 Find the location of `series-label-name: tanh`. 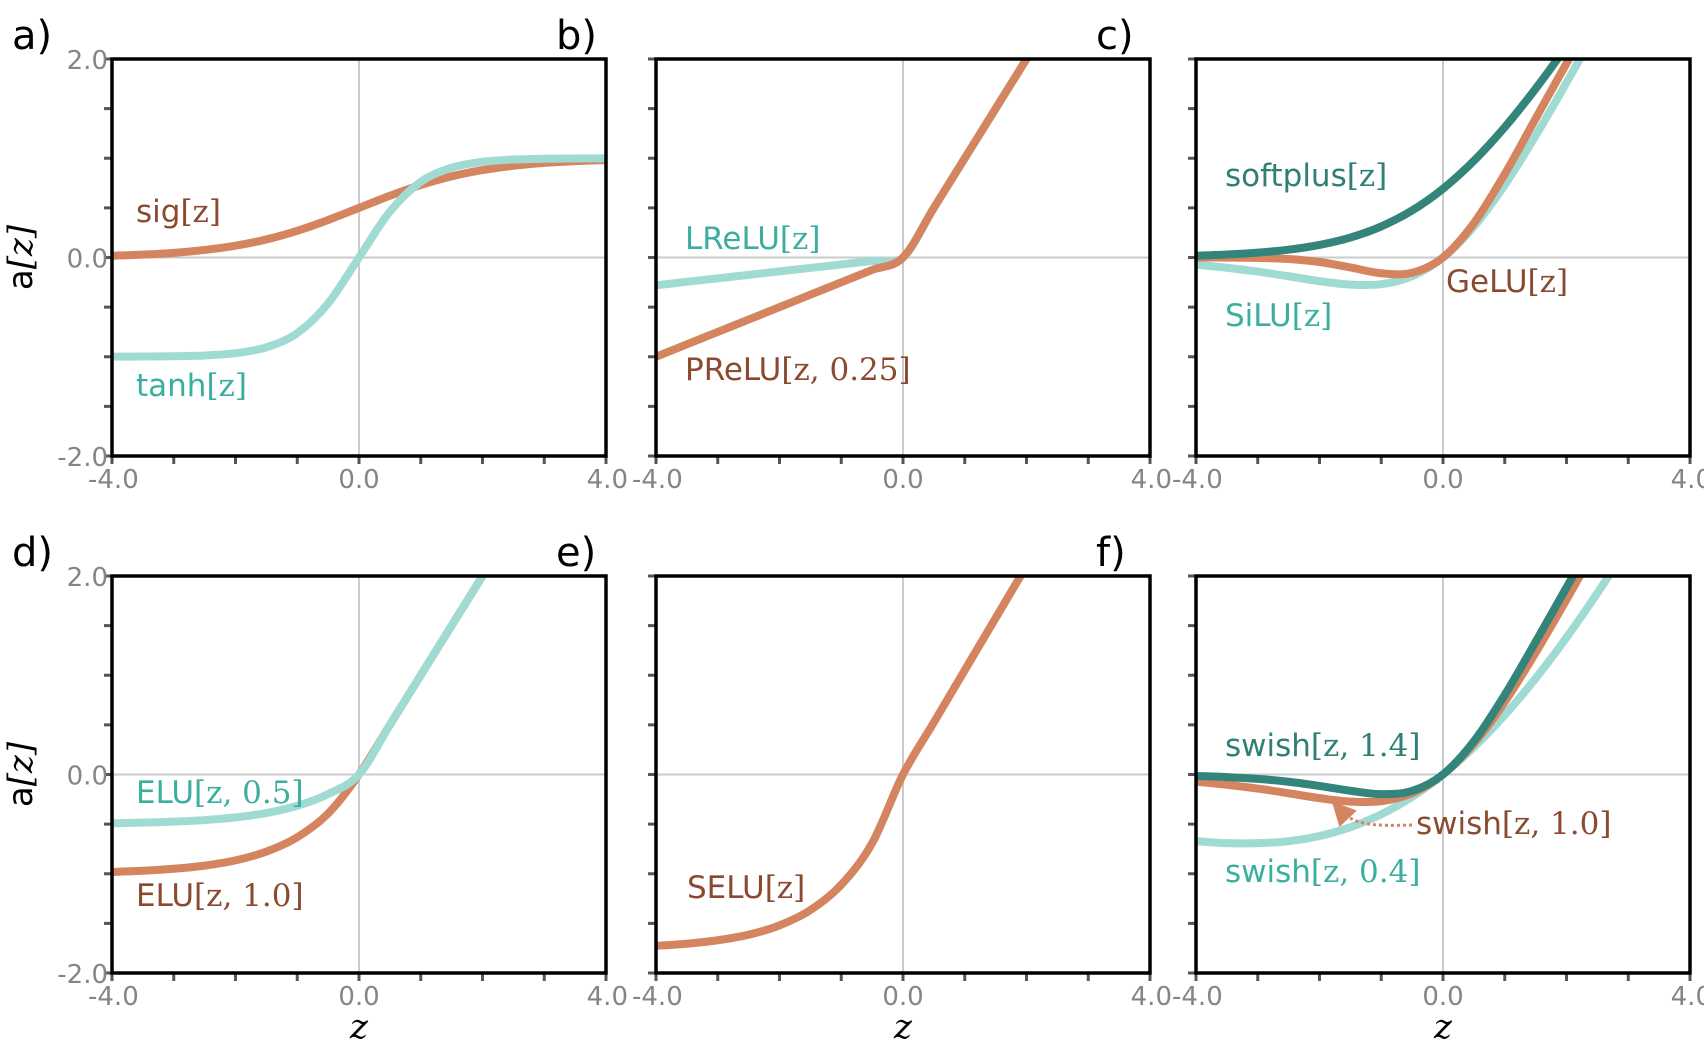

series-label-name: tanh is located at coordinates (171, 386).